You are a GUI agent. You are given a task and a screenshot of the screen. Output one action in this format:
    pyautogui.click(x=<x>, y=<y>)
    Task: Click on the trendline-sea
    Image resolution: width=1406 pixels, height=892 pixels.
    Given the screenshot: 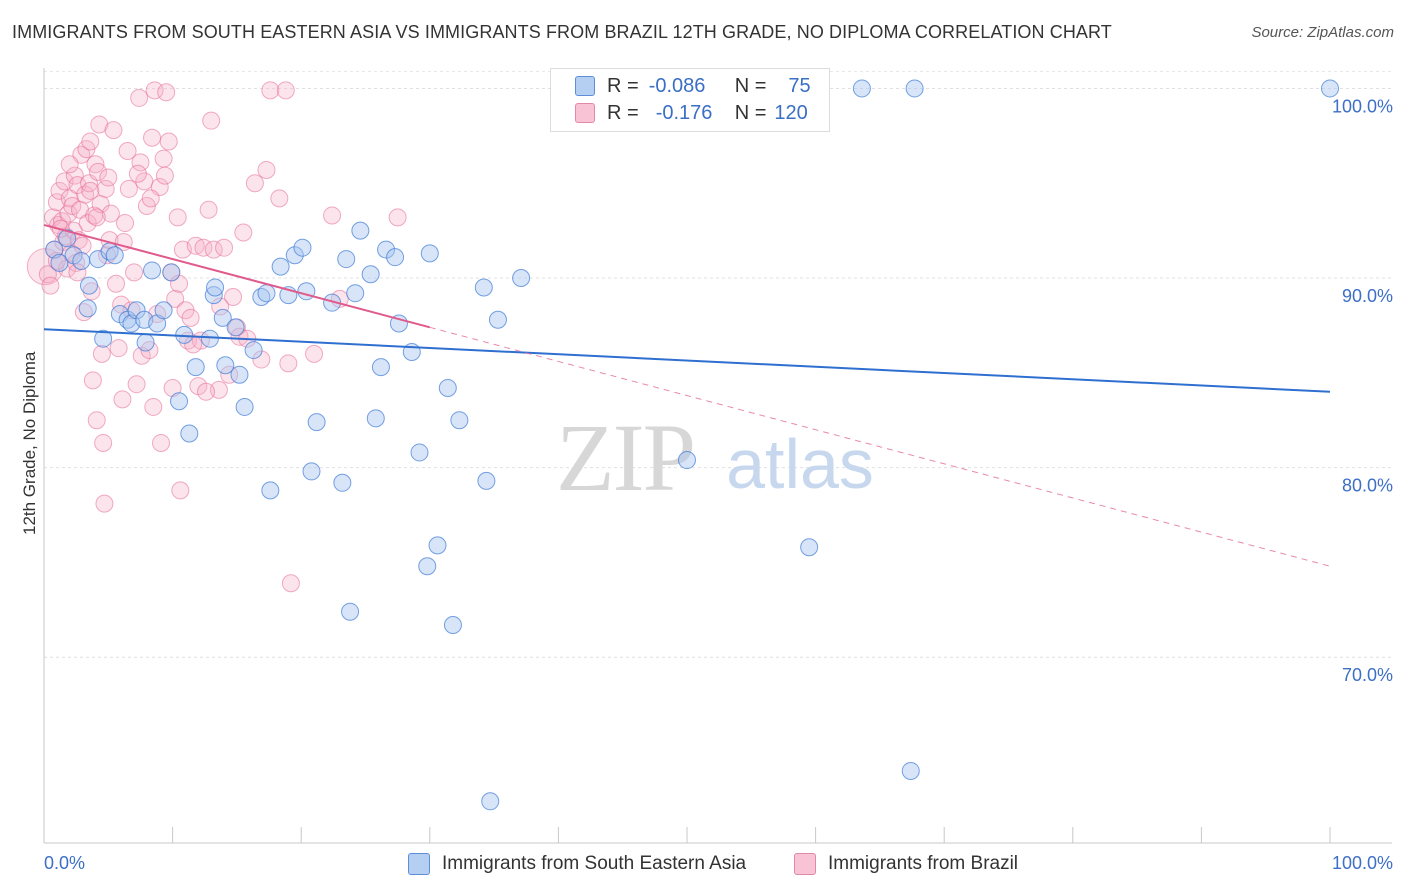 What is the action you would take?
    pyautogui.click(x=687, y=360)
    